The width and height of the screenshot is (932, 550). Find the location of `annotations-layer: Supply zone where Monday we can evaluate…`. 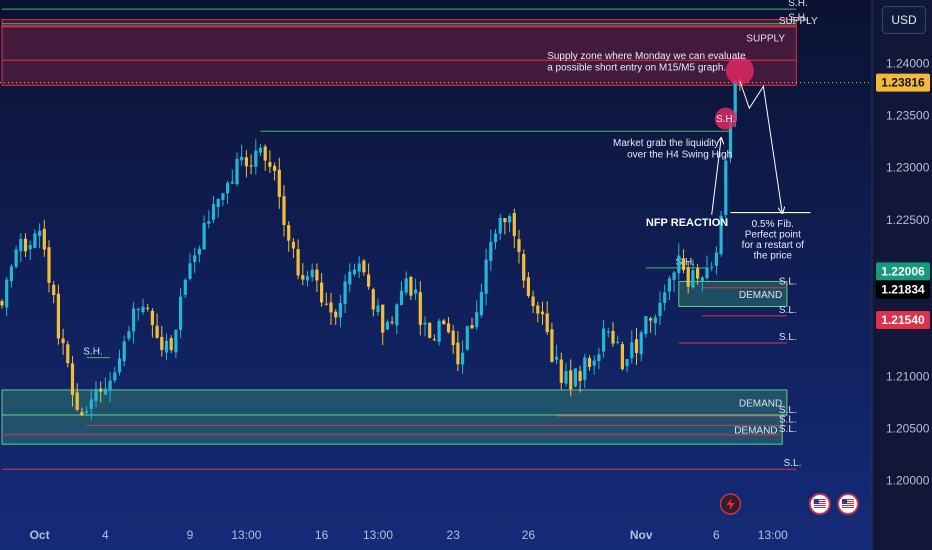

annotations-layer: Supply zone where Monday we can evaluate… is located at coordinates (679, 156).